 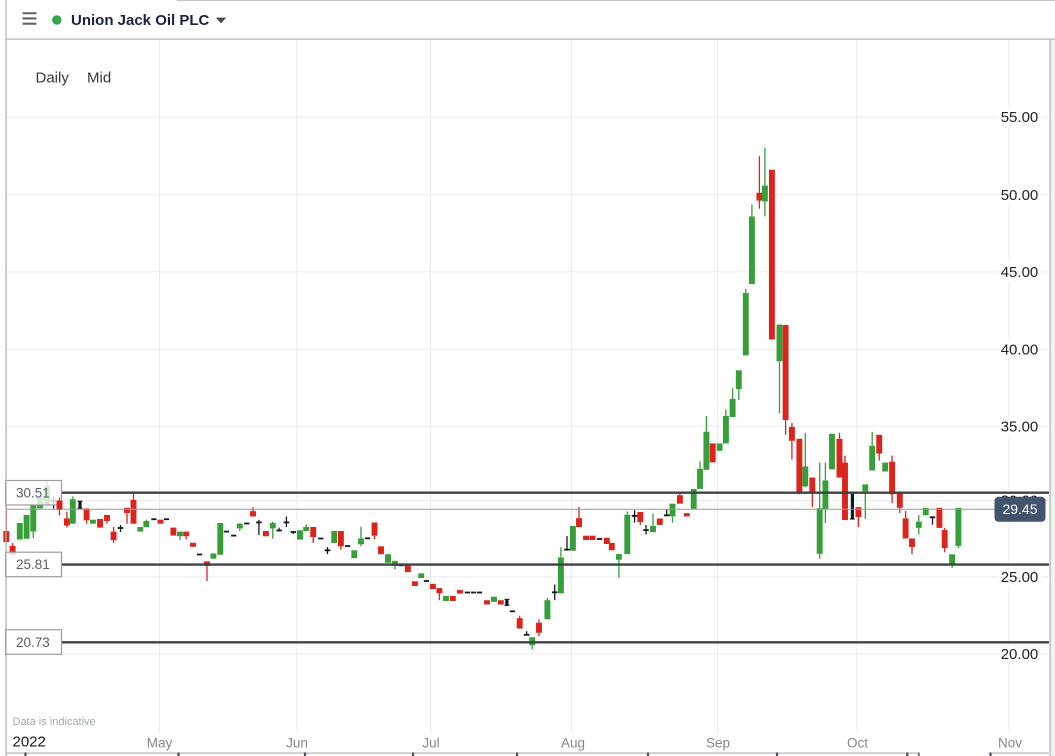 What do you see at coordinates (99, 78) in the screenshot?
I see `svg-text: Mid` at bounding box center [99, 78].